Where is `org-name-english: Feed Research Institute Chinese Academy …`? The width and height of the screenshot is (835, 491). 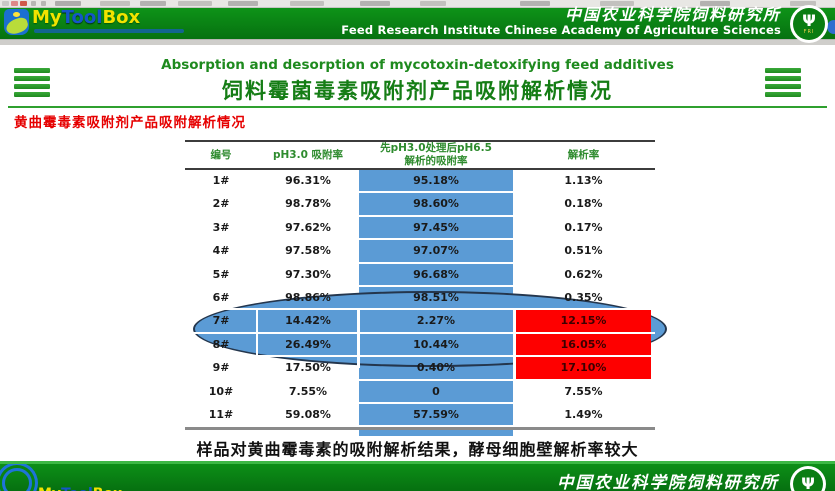 org-name-english: Feed Research Institute Chinese Academy … is located at coordinates (561, 30).